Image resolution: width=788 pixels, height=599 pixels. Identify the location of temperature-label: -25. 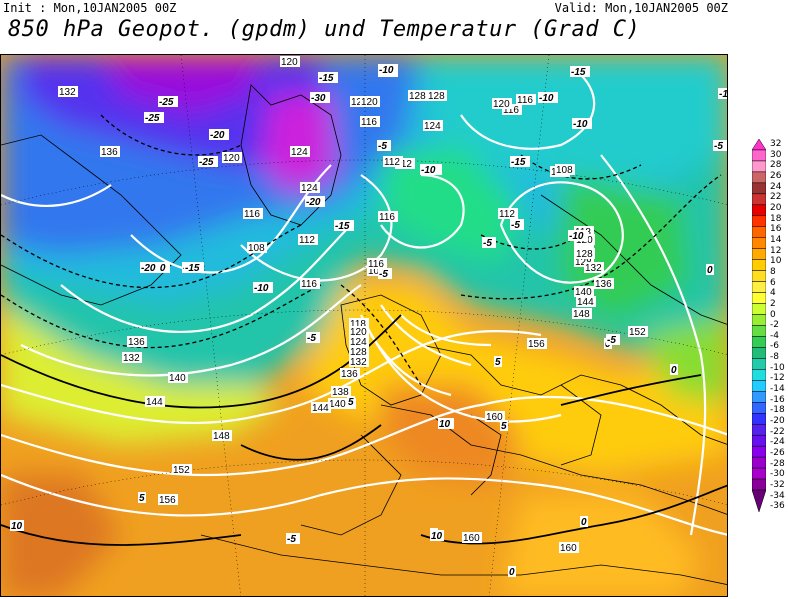
(152, 118).